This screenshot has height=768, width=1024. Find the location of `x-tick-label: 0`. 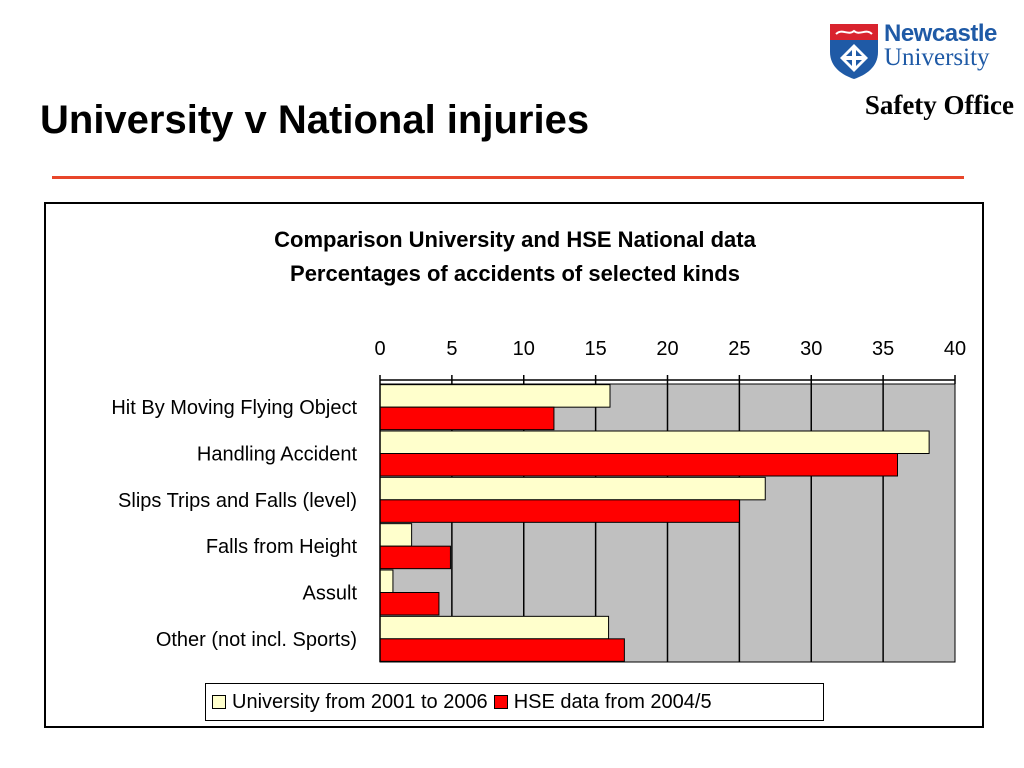

x-tick-label: 0 is located at coordinates (379, 349).